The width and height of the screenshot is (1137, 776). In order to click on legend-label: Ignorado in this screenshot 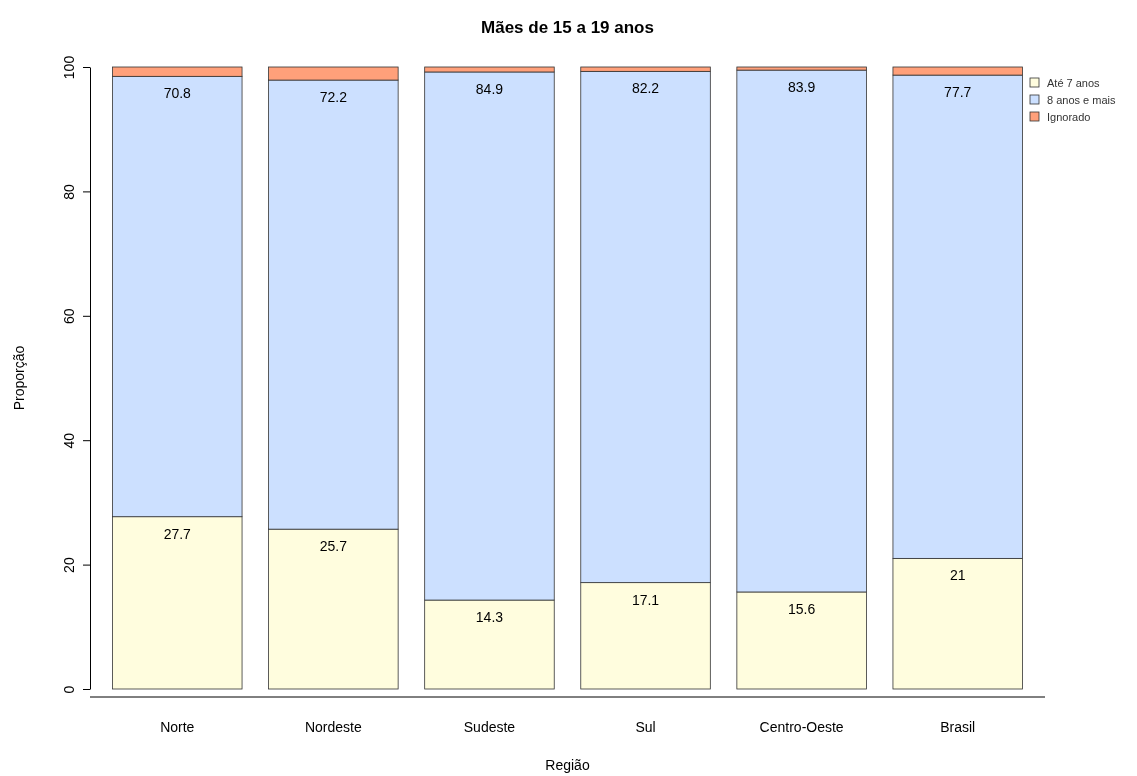, I will do `click(1069, 117)`.